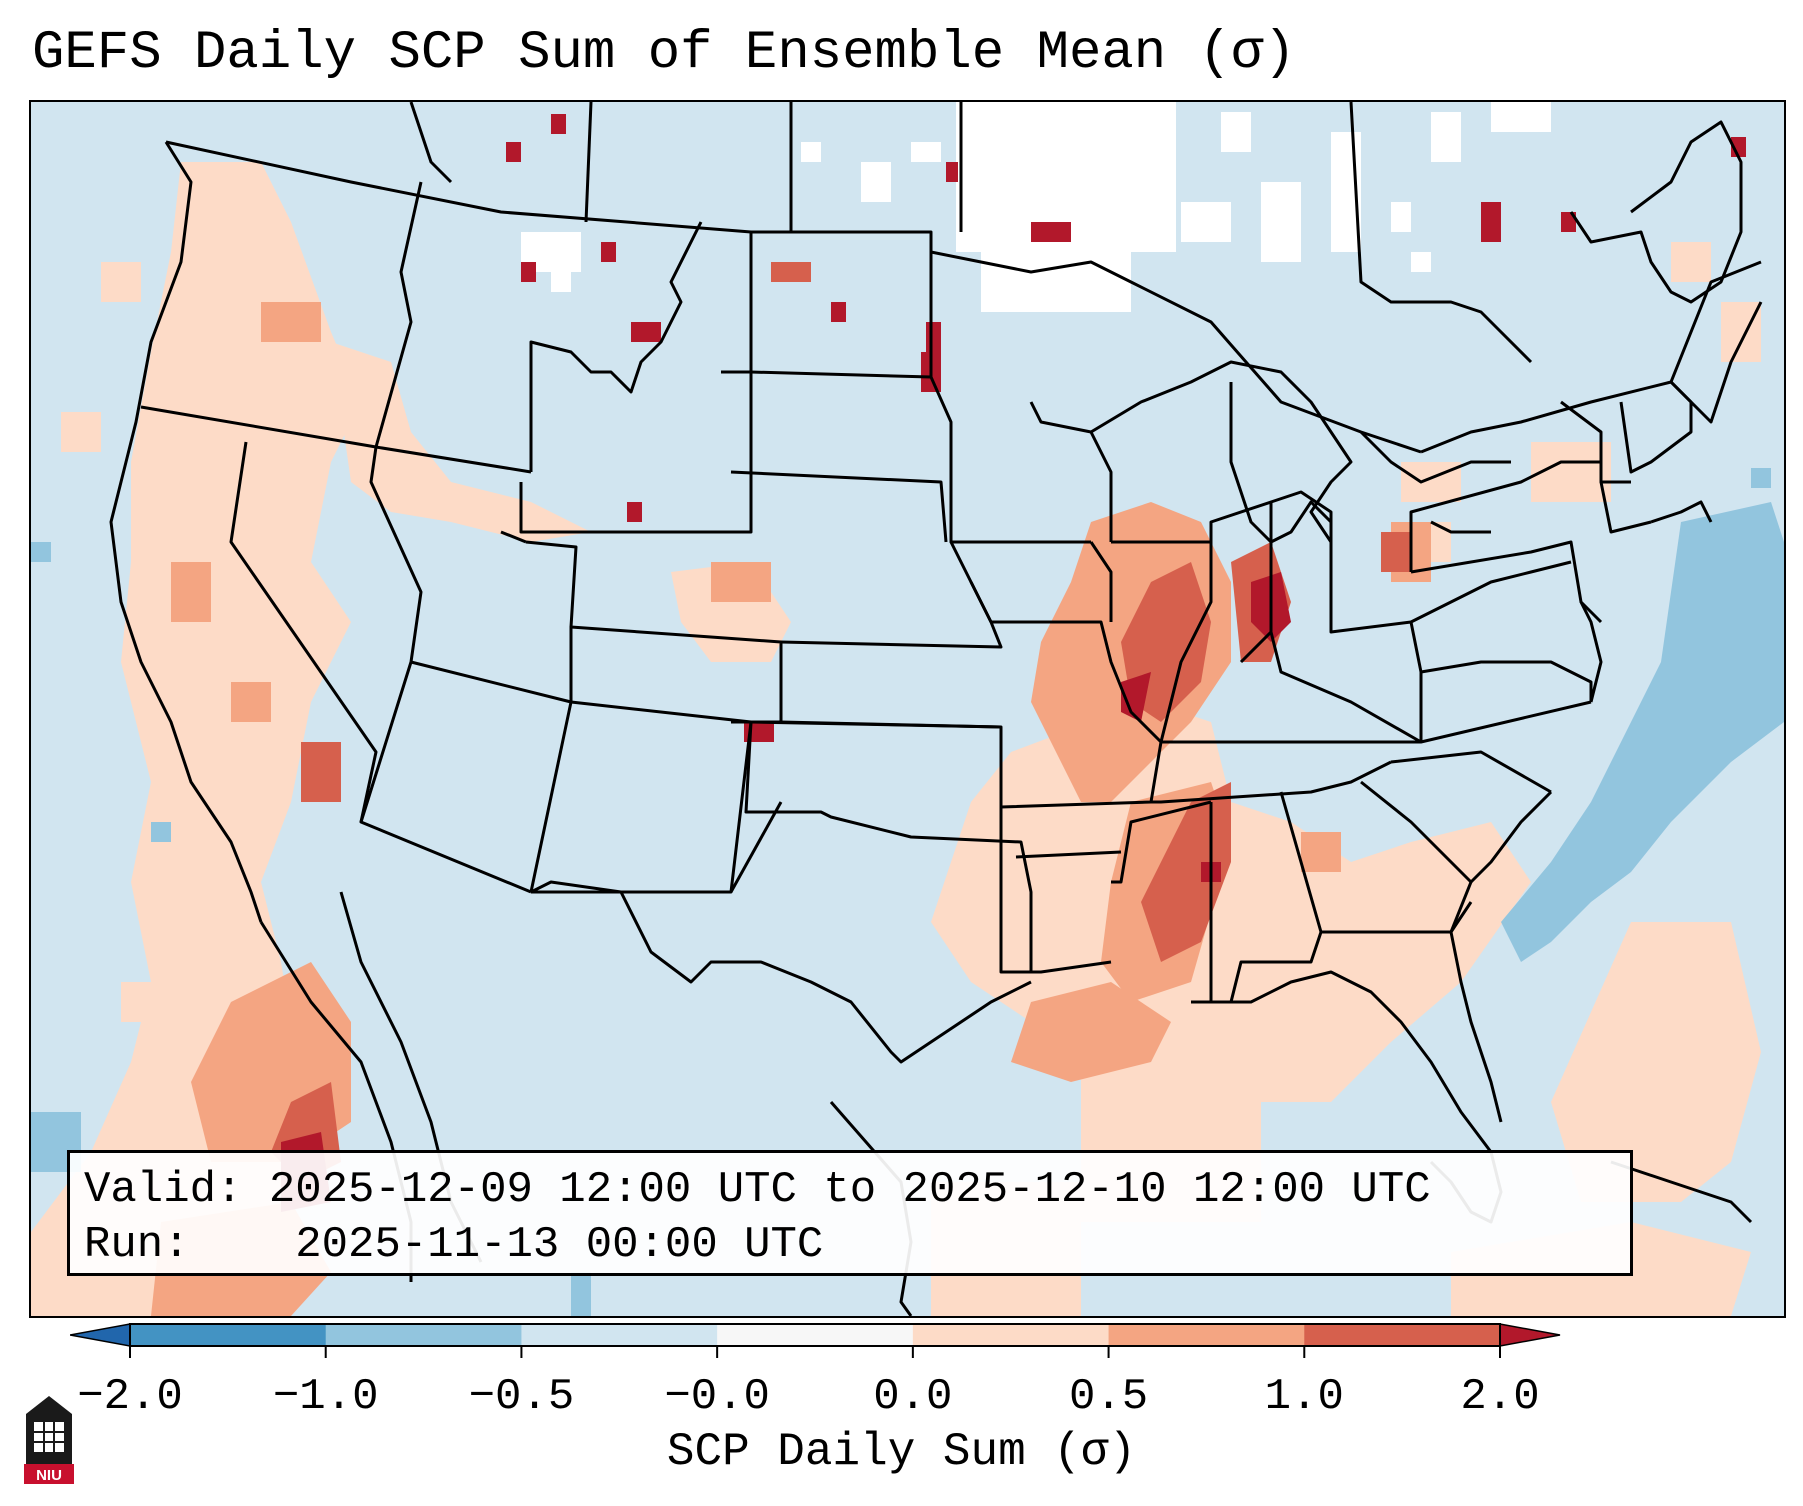 Image resolution: width=1803 pixels, height=1506 pixels. I want to click on colorbar-ticks: −2.0 −1.0 −0.5 −0.0 0.0 0.5 1.0 2.0, so click(808, 1384).